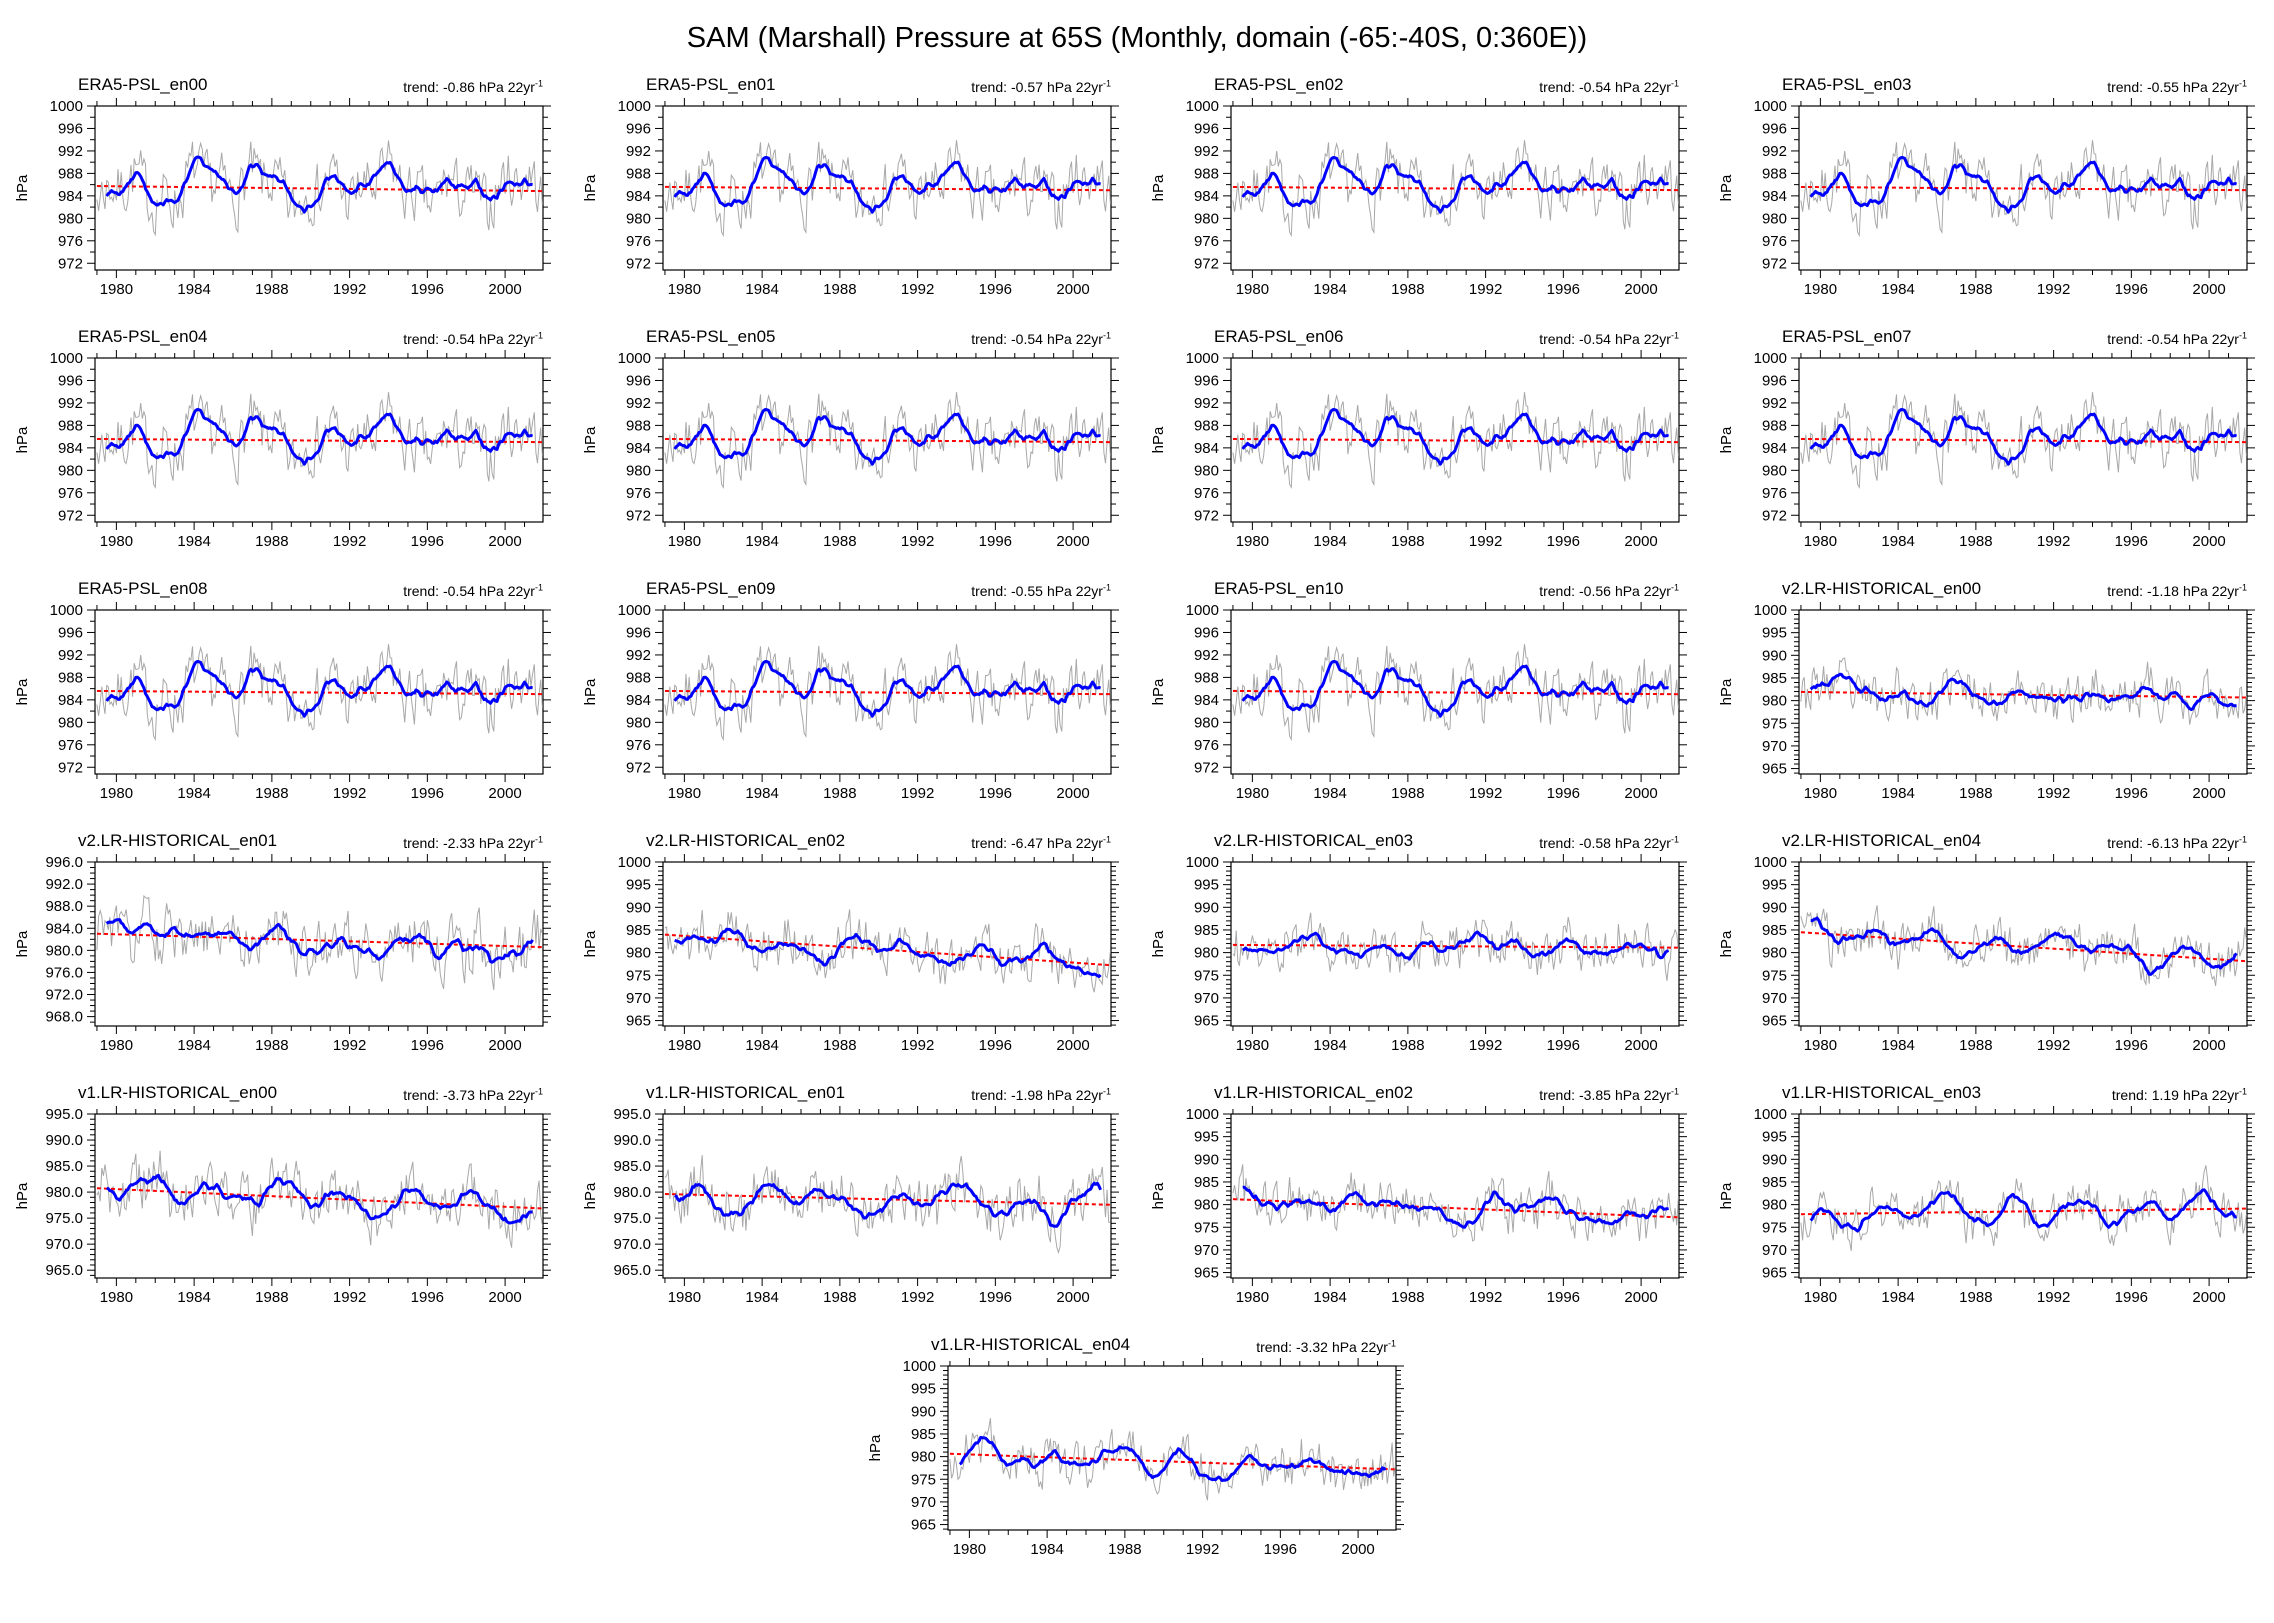 This screenshot has height=1623, width=2274. Describe the element at coordinates (473, 87) in the screenshot. I see `panel-trend-label: trend: -0.86 hPa 22yr-1` at that location.